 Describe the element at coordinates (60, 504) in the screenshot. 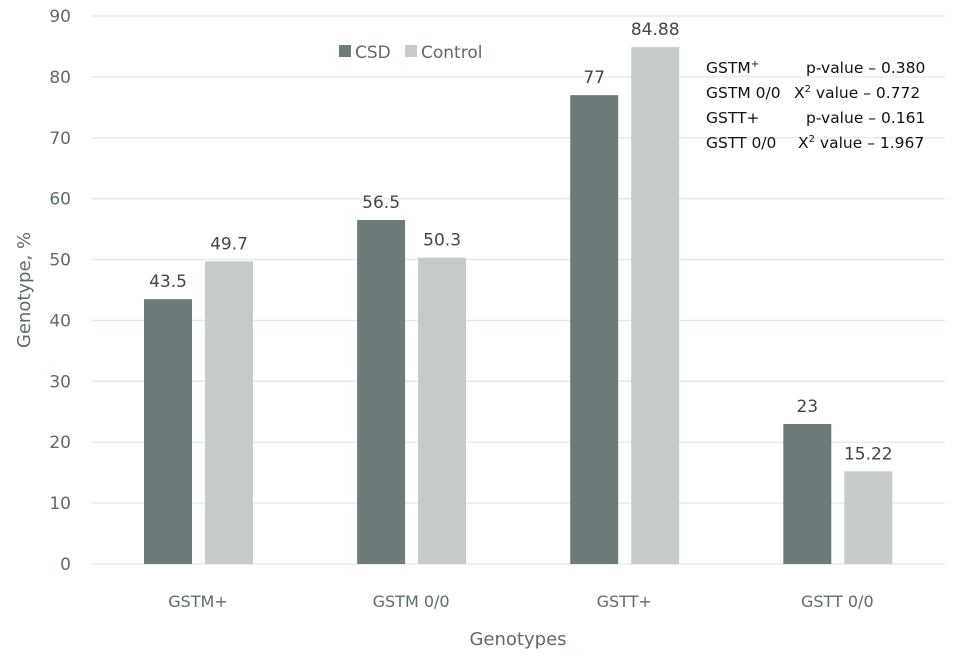

I see `y-tick-label: 10` at that location.